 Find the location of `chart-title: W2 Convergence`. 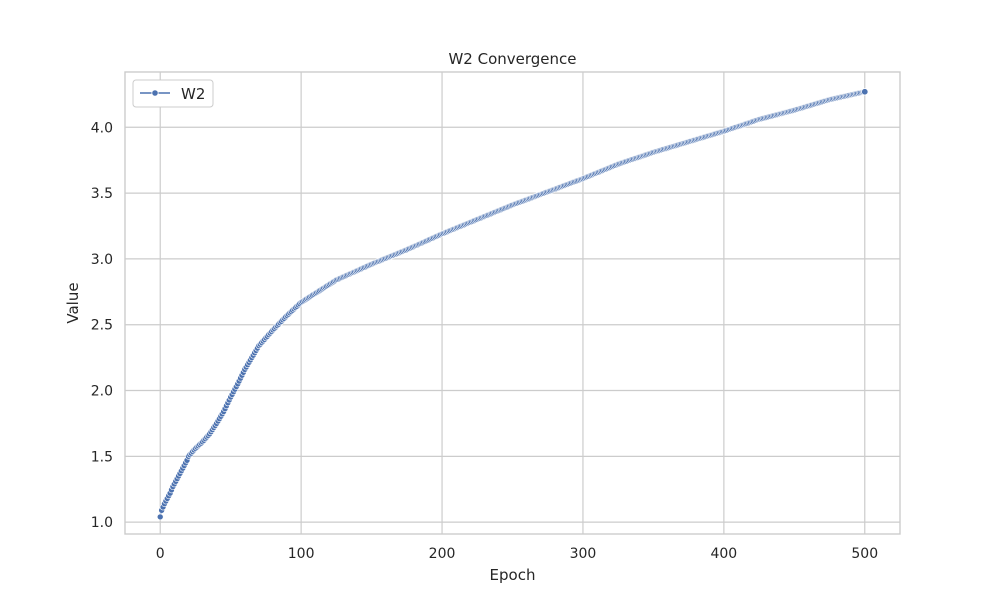

chart-title: W2 Convergence is located at coordinates (512, 59).